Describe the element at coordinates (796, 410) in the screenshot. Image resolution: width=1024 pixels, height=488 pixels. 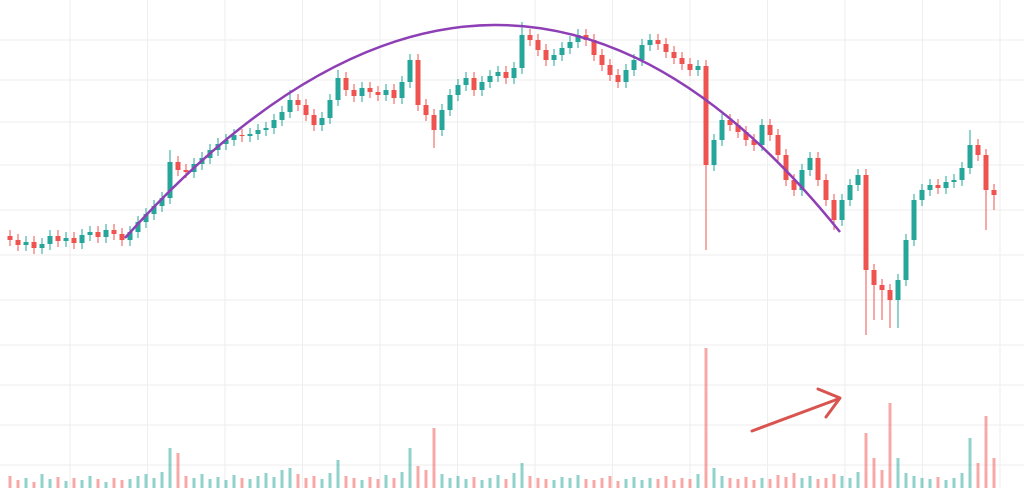
I see `arrow-annotation` at that location.